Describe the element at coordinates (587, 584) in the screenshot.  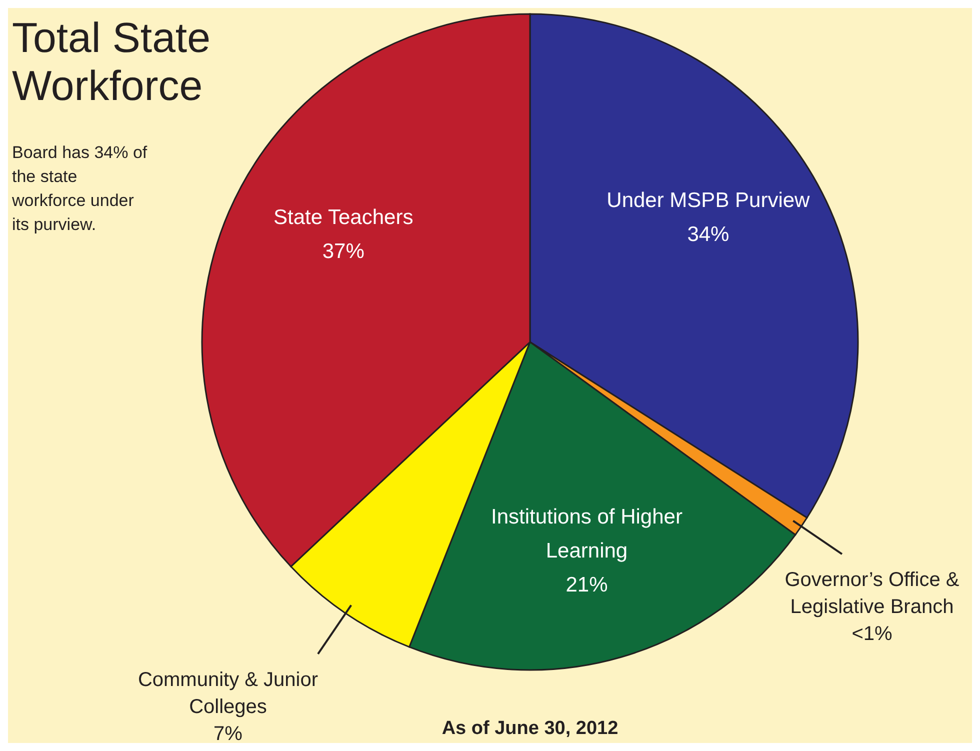
I see `data-label: 21%` at that location.